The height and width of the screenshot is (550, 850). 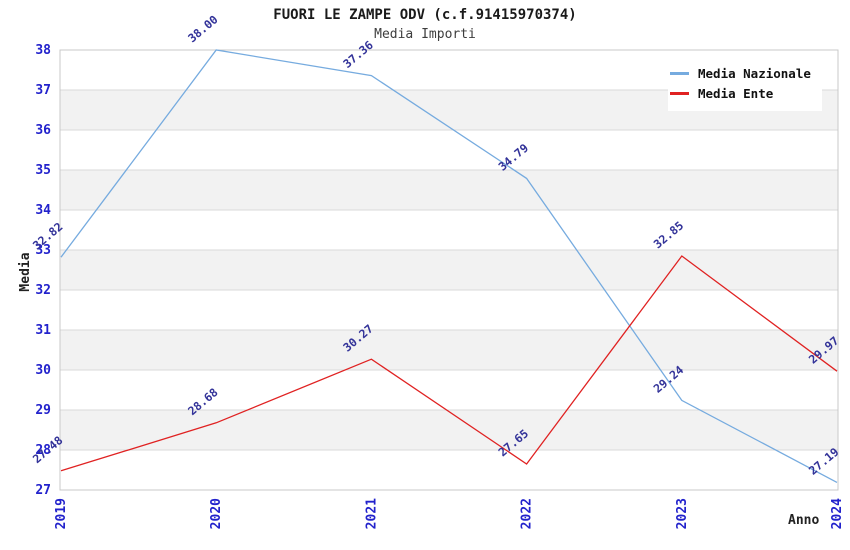 I want to click on y-tick-label: 33, so click(x=43, y=250).